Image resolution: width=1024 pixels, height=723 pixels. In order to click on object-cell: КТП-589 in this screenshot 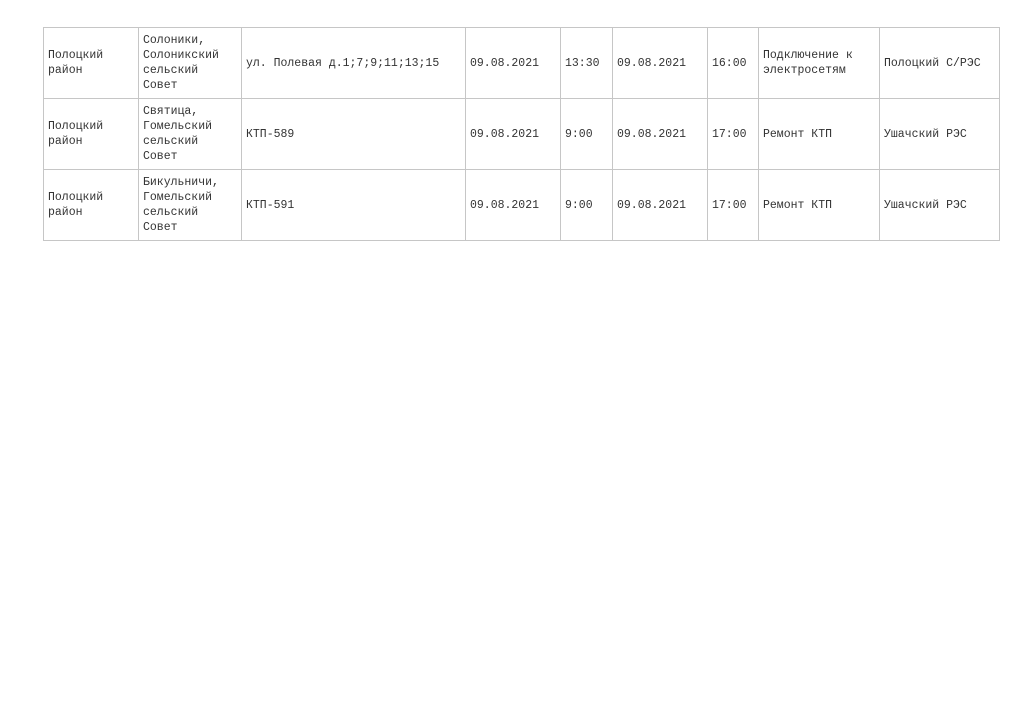, I will do `click(353, 134)`.